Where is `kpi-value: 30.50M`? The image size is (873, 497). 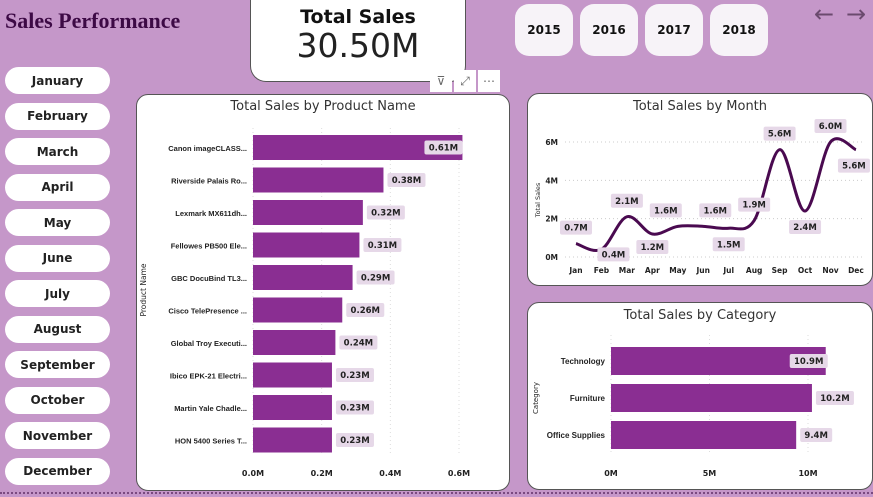
kpi-value: 30.50M is located at coordinates (358, 45).